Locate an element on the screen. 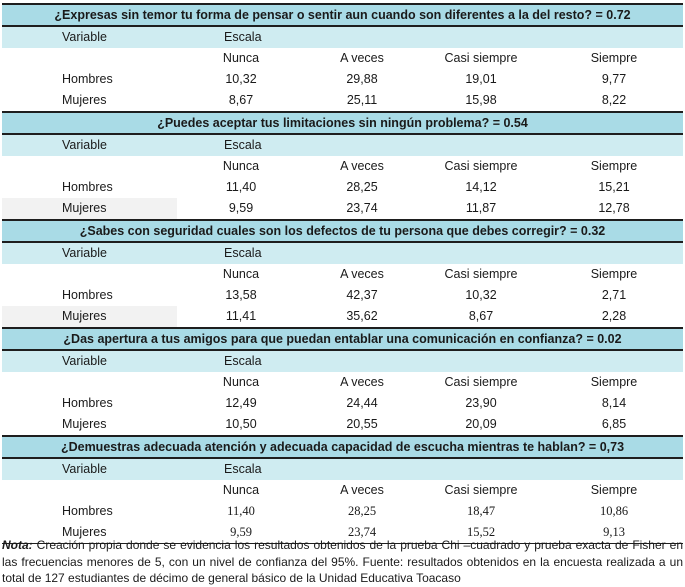  value-cell: 9,13 is located at coordinates (614, 532).